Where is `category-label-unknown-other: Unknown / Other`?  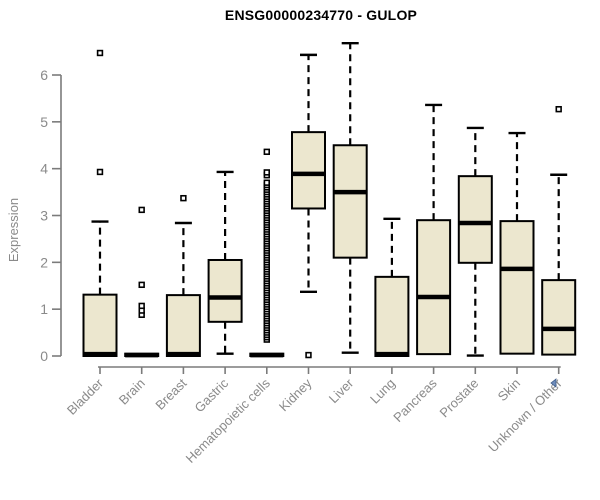
category-label-unknown-other: Unknown / Other is located at coordinates (525, 415).